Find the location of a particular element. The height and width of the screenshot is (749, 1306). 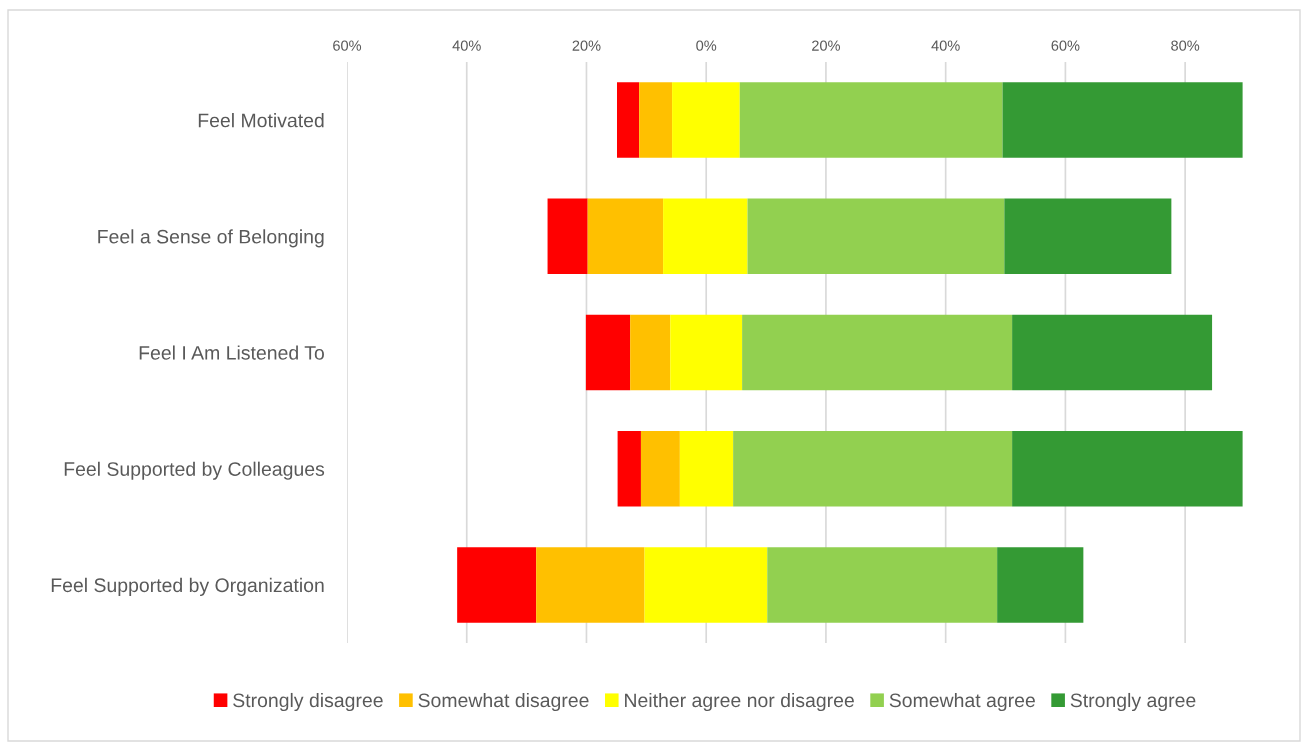

y-tick-label: Feel Supported by Colleagues is located at coordinates (194, 470).